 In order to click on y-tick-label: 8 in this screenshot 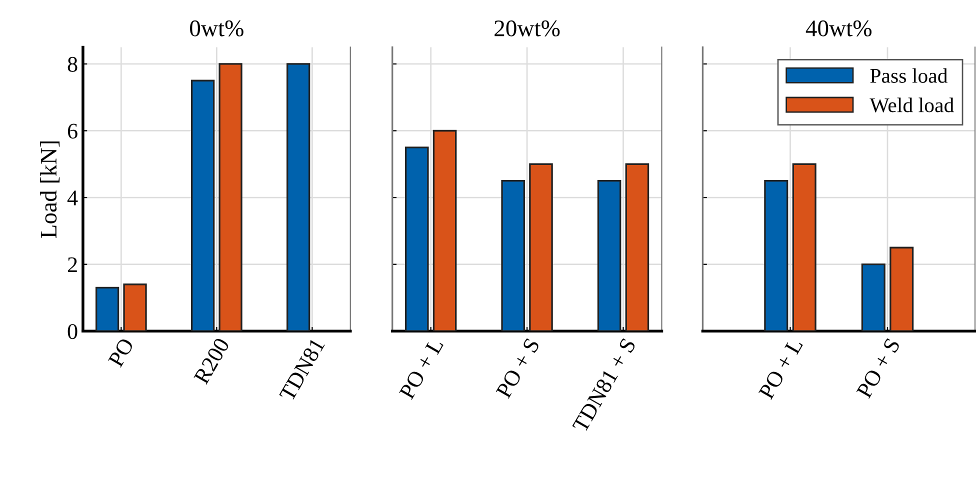, I will do `click(73, 64)`.